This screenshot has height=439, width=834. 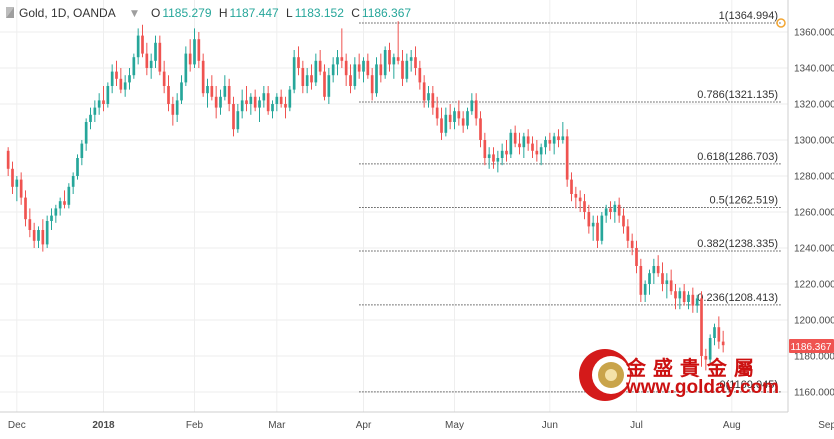 I want to click on high-label: H, so click(x=223, y=13).